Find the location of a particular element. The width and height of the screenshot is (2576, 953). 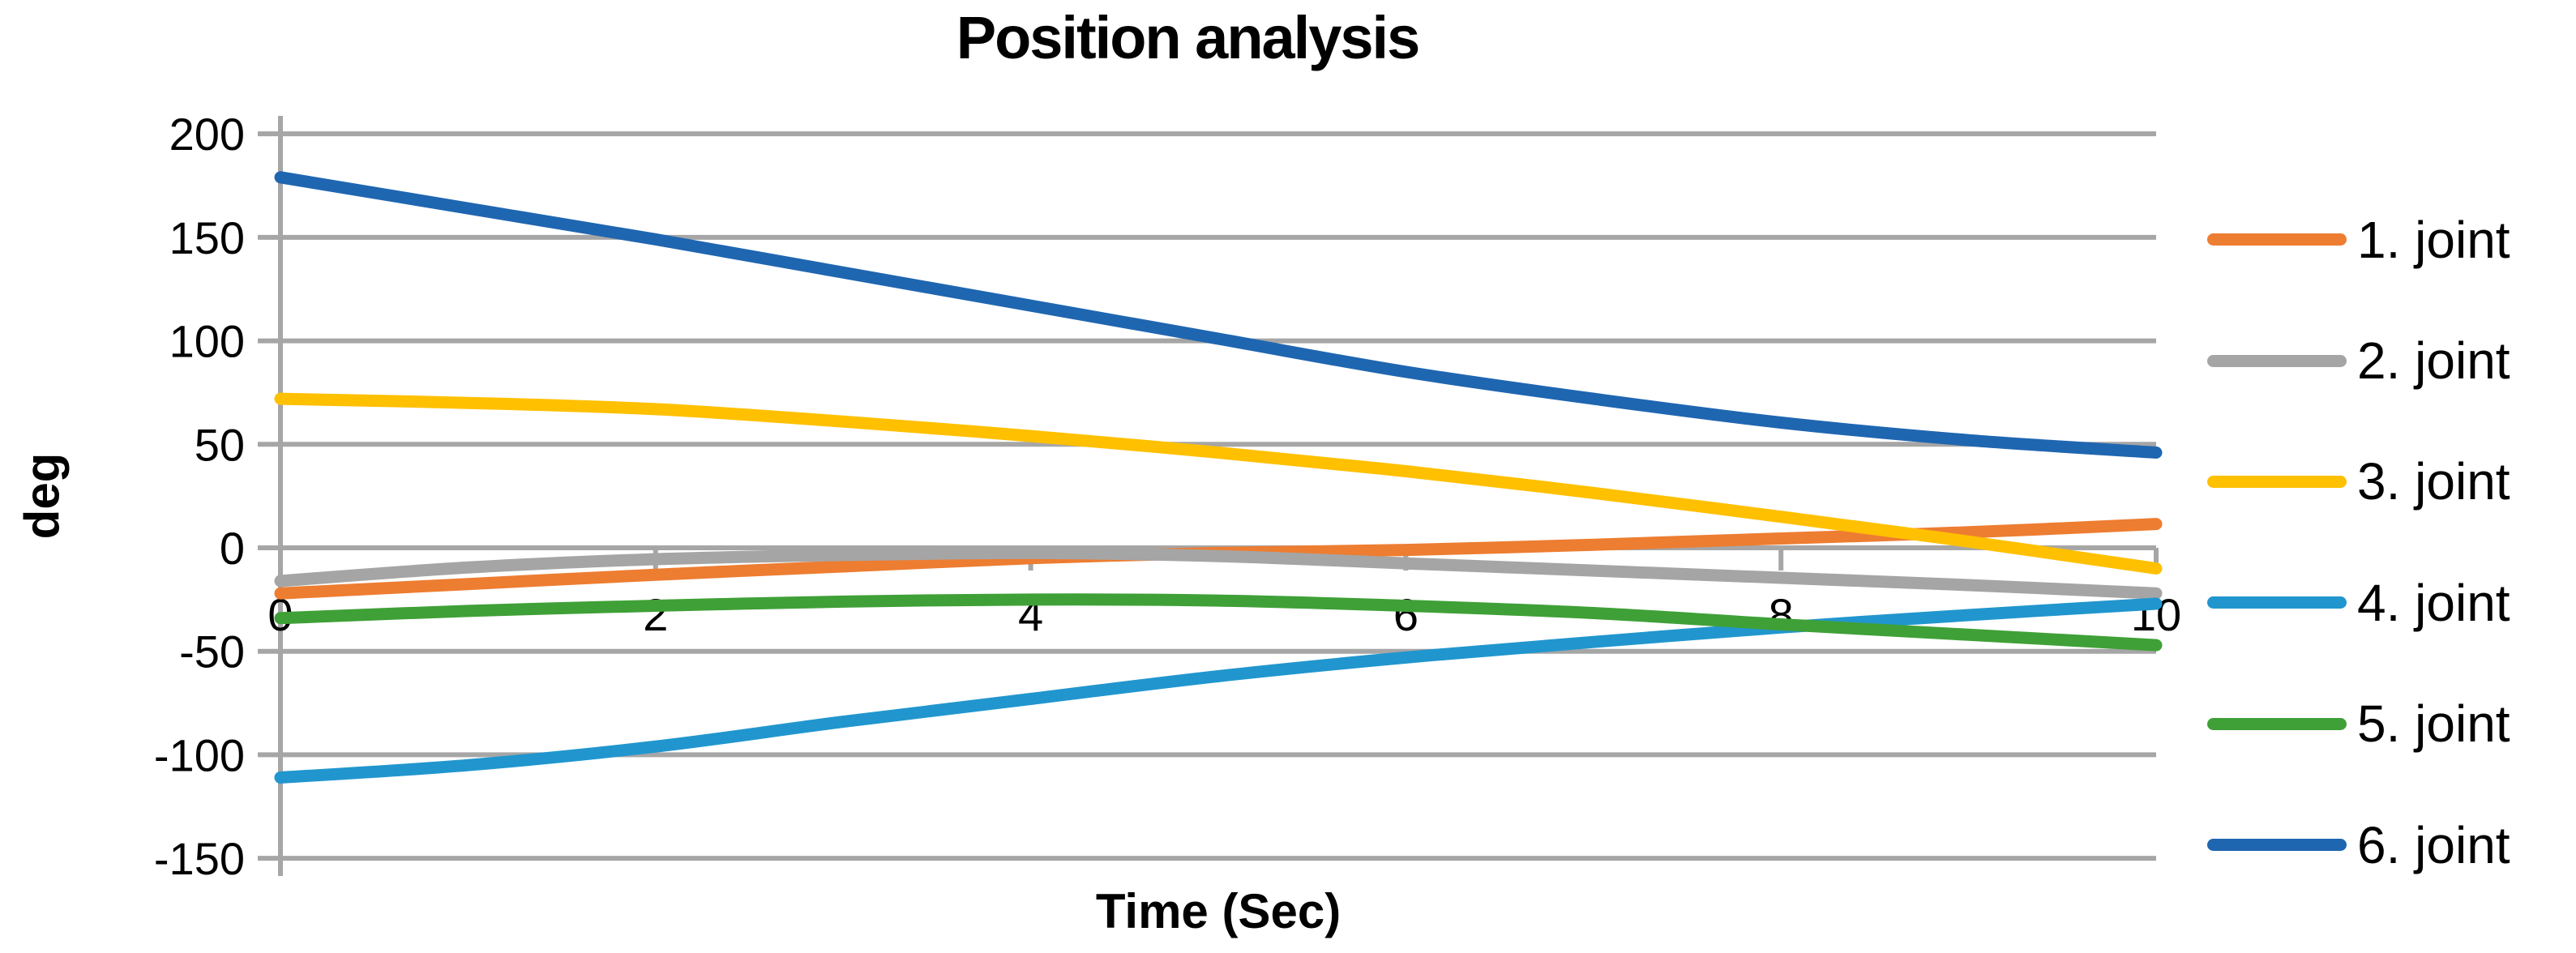

y-tick-label--50: -50 is located at coordinates (212, 651).